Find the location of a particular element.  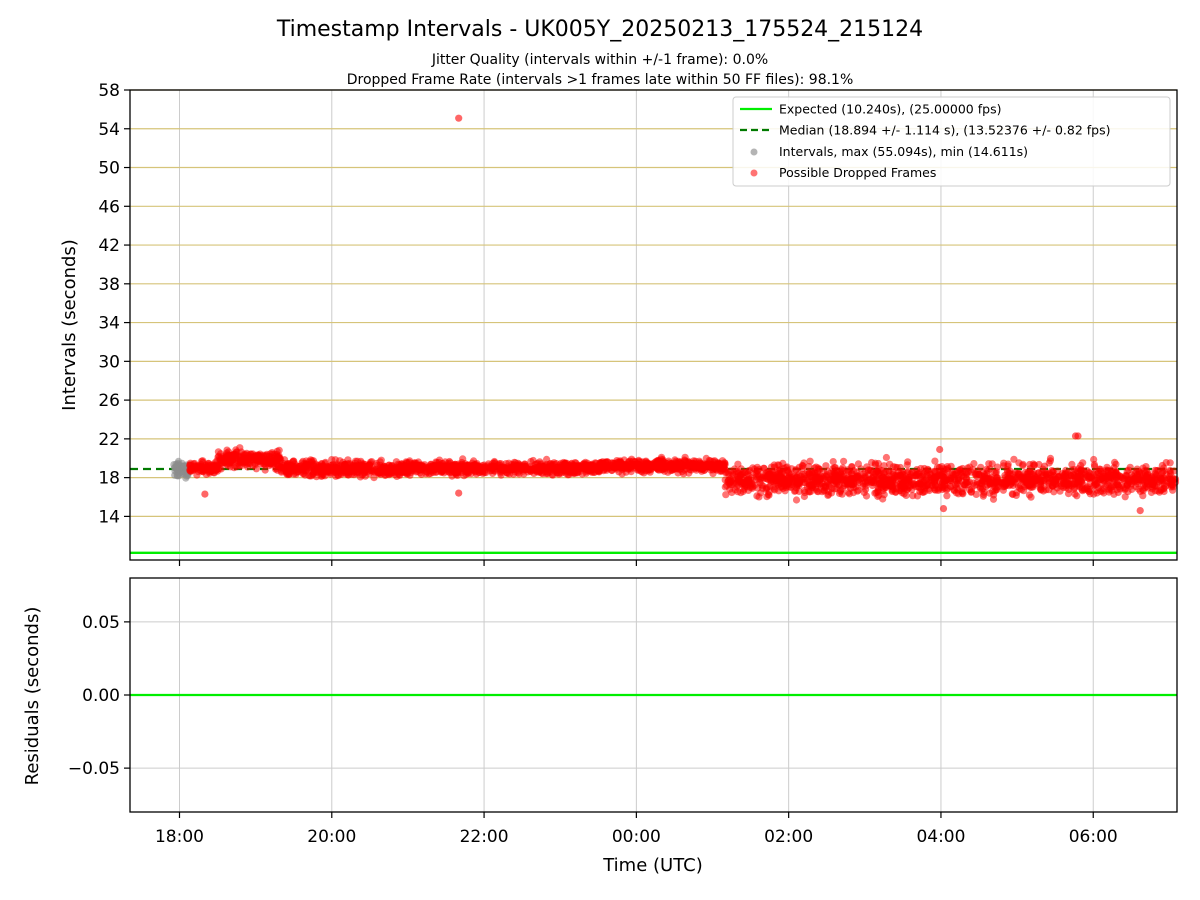

top-ytick-label: 42 is located at coordinates (109, 246).